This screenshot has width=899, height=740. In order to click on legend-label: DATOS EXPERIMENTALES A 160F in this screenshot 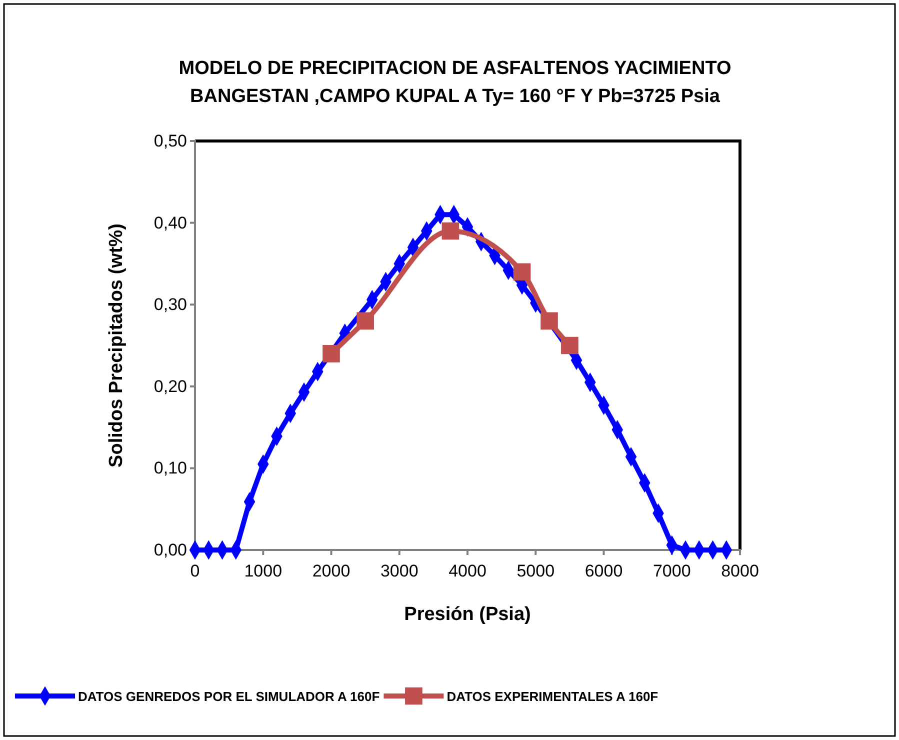, I will do `click(552, 696)`.